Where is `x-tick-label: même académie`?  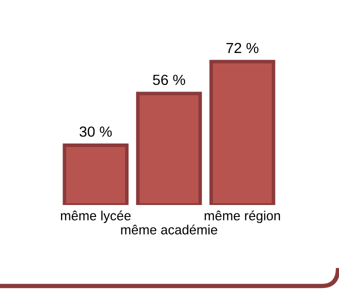
x-tick-label: même académie is located at coordinates (169, 229).